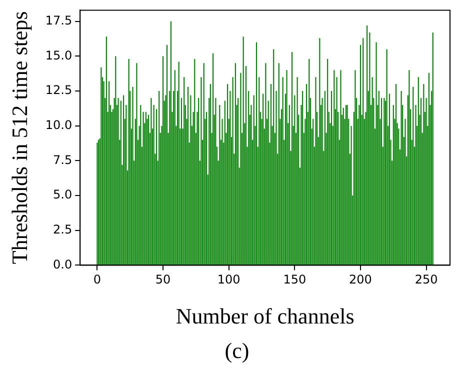  I want to click on y-tick-label: 10.0, so click(58, 125).